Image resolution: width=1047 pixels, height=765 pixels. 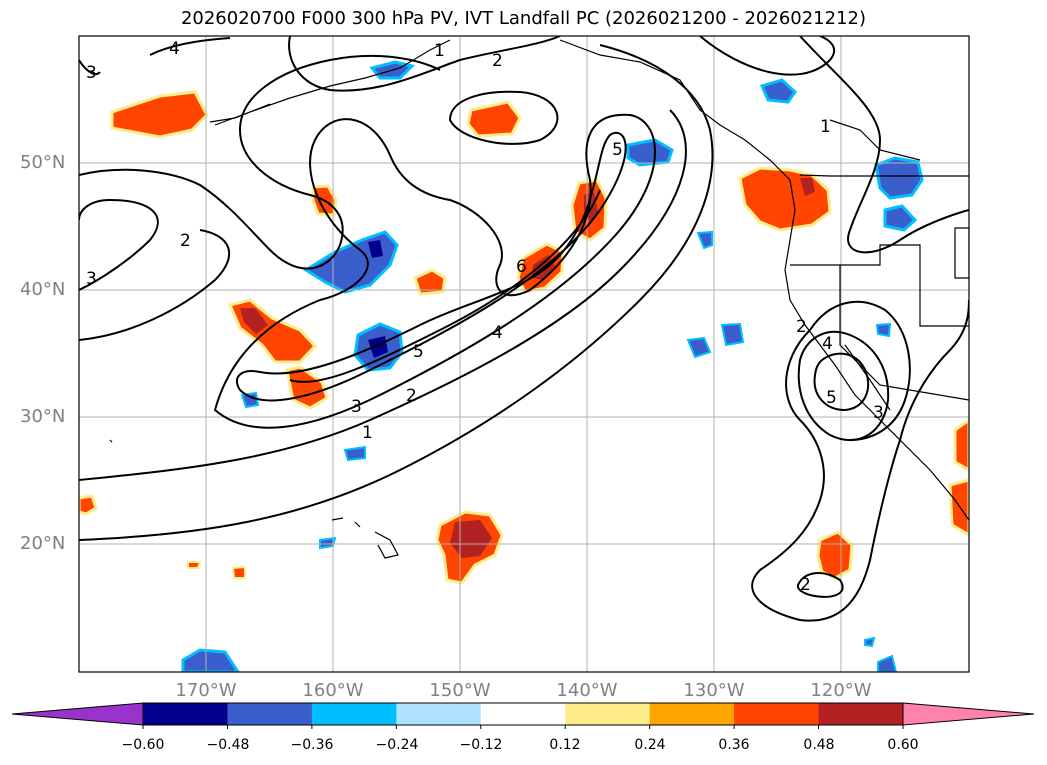 What do you see at coordinates (650, 745) in the screenshot?
I see `colorbar-tick-label: 0.24` at bounding box center [650, 745].